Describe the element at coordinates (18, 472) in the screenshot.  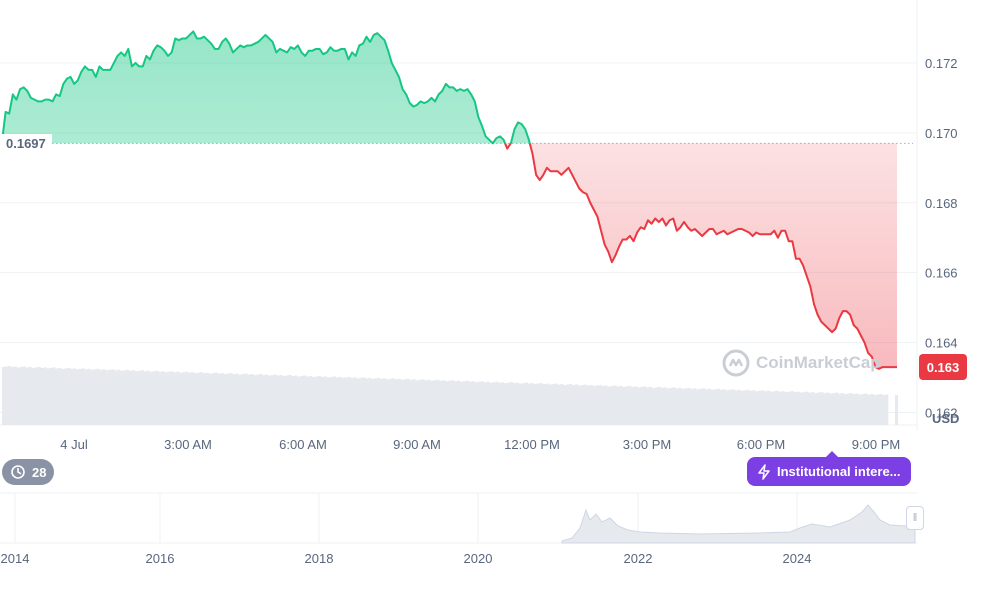
I see `history-icon` at that location.